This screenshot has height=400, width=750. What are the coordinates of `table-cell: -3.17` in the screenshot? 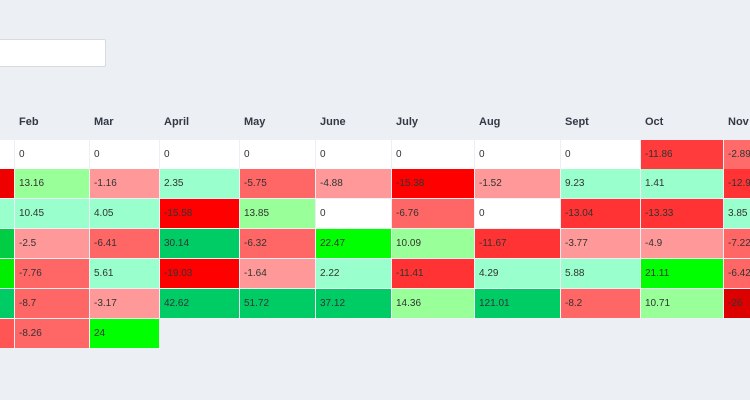 It's located at (124, 303).